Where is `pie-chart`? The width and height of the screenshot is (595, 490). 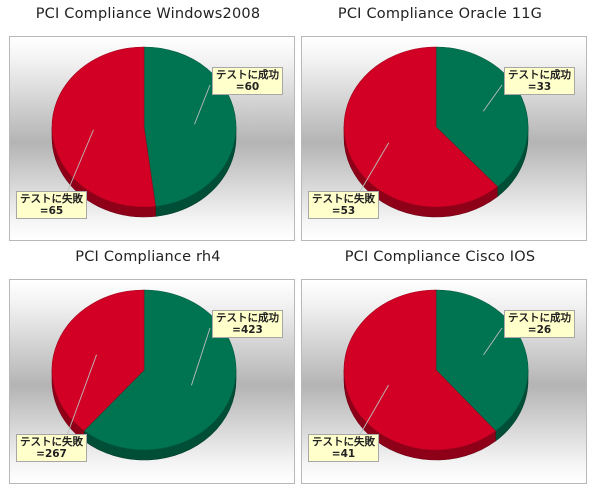
pie-chart is located at coordinates (144, 375).